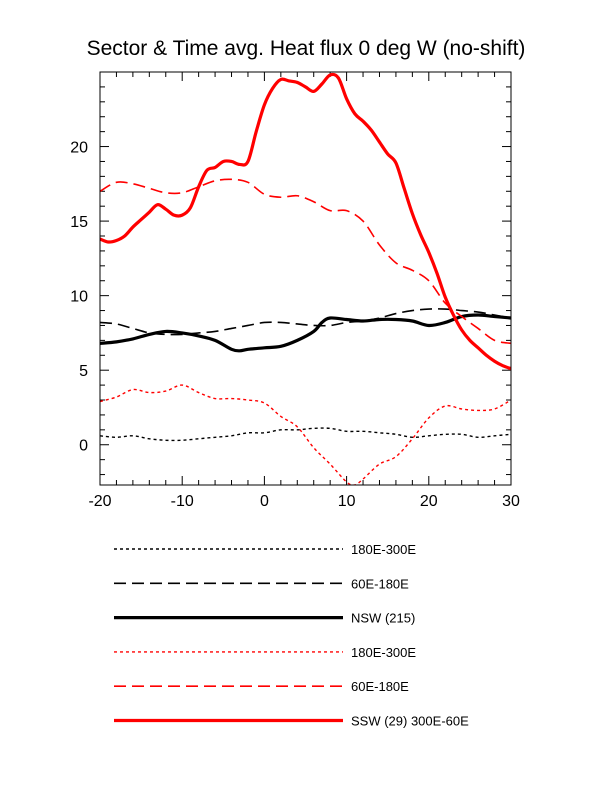 This screenshot has width=612, height=792. I want to click on x-tick-label: 20, so click(429, 501).